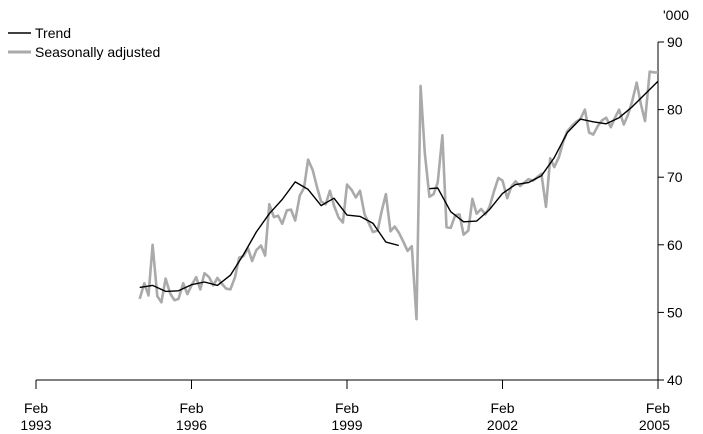  Describe the element at coordinates (675, 380) in the screenshot. I see `y-tick-label: 40` at that location.